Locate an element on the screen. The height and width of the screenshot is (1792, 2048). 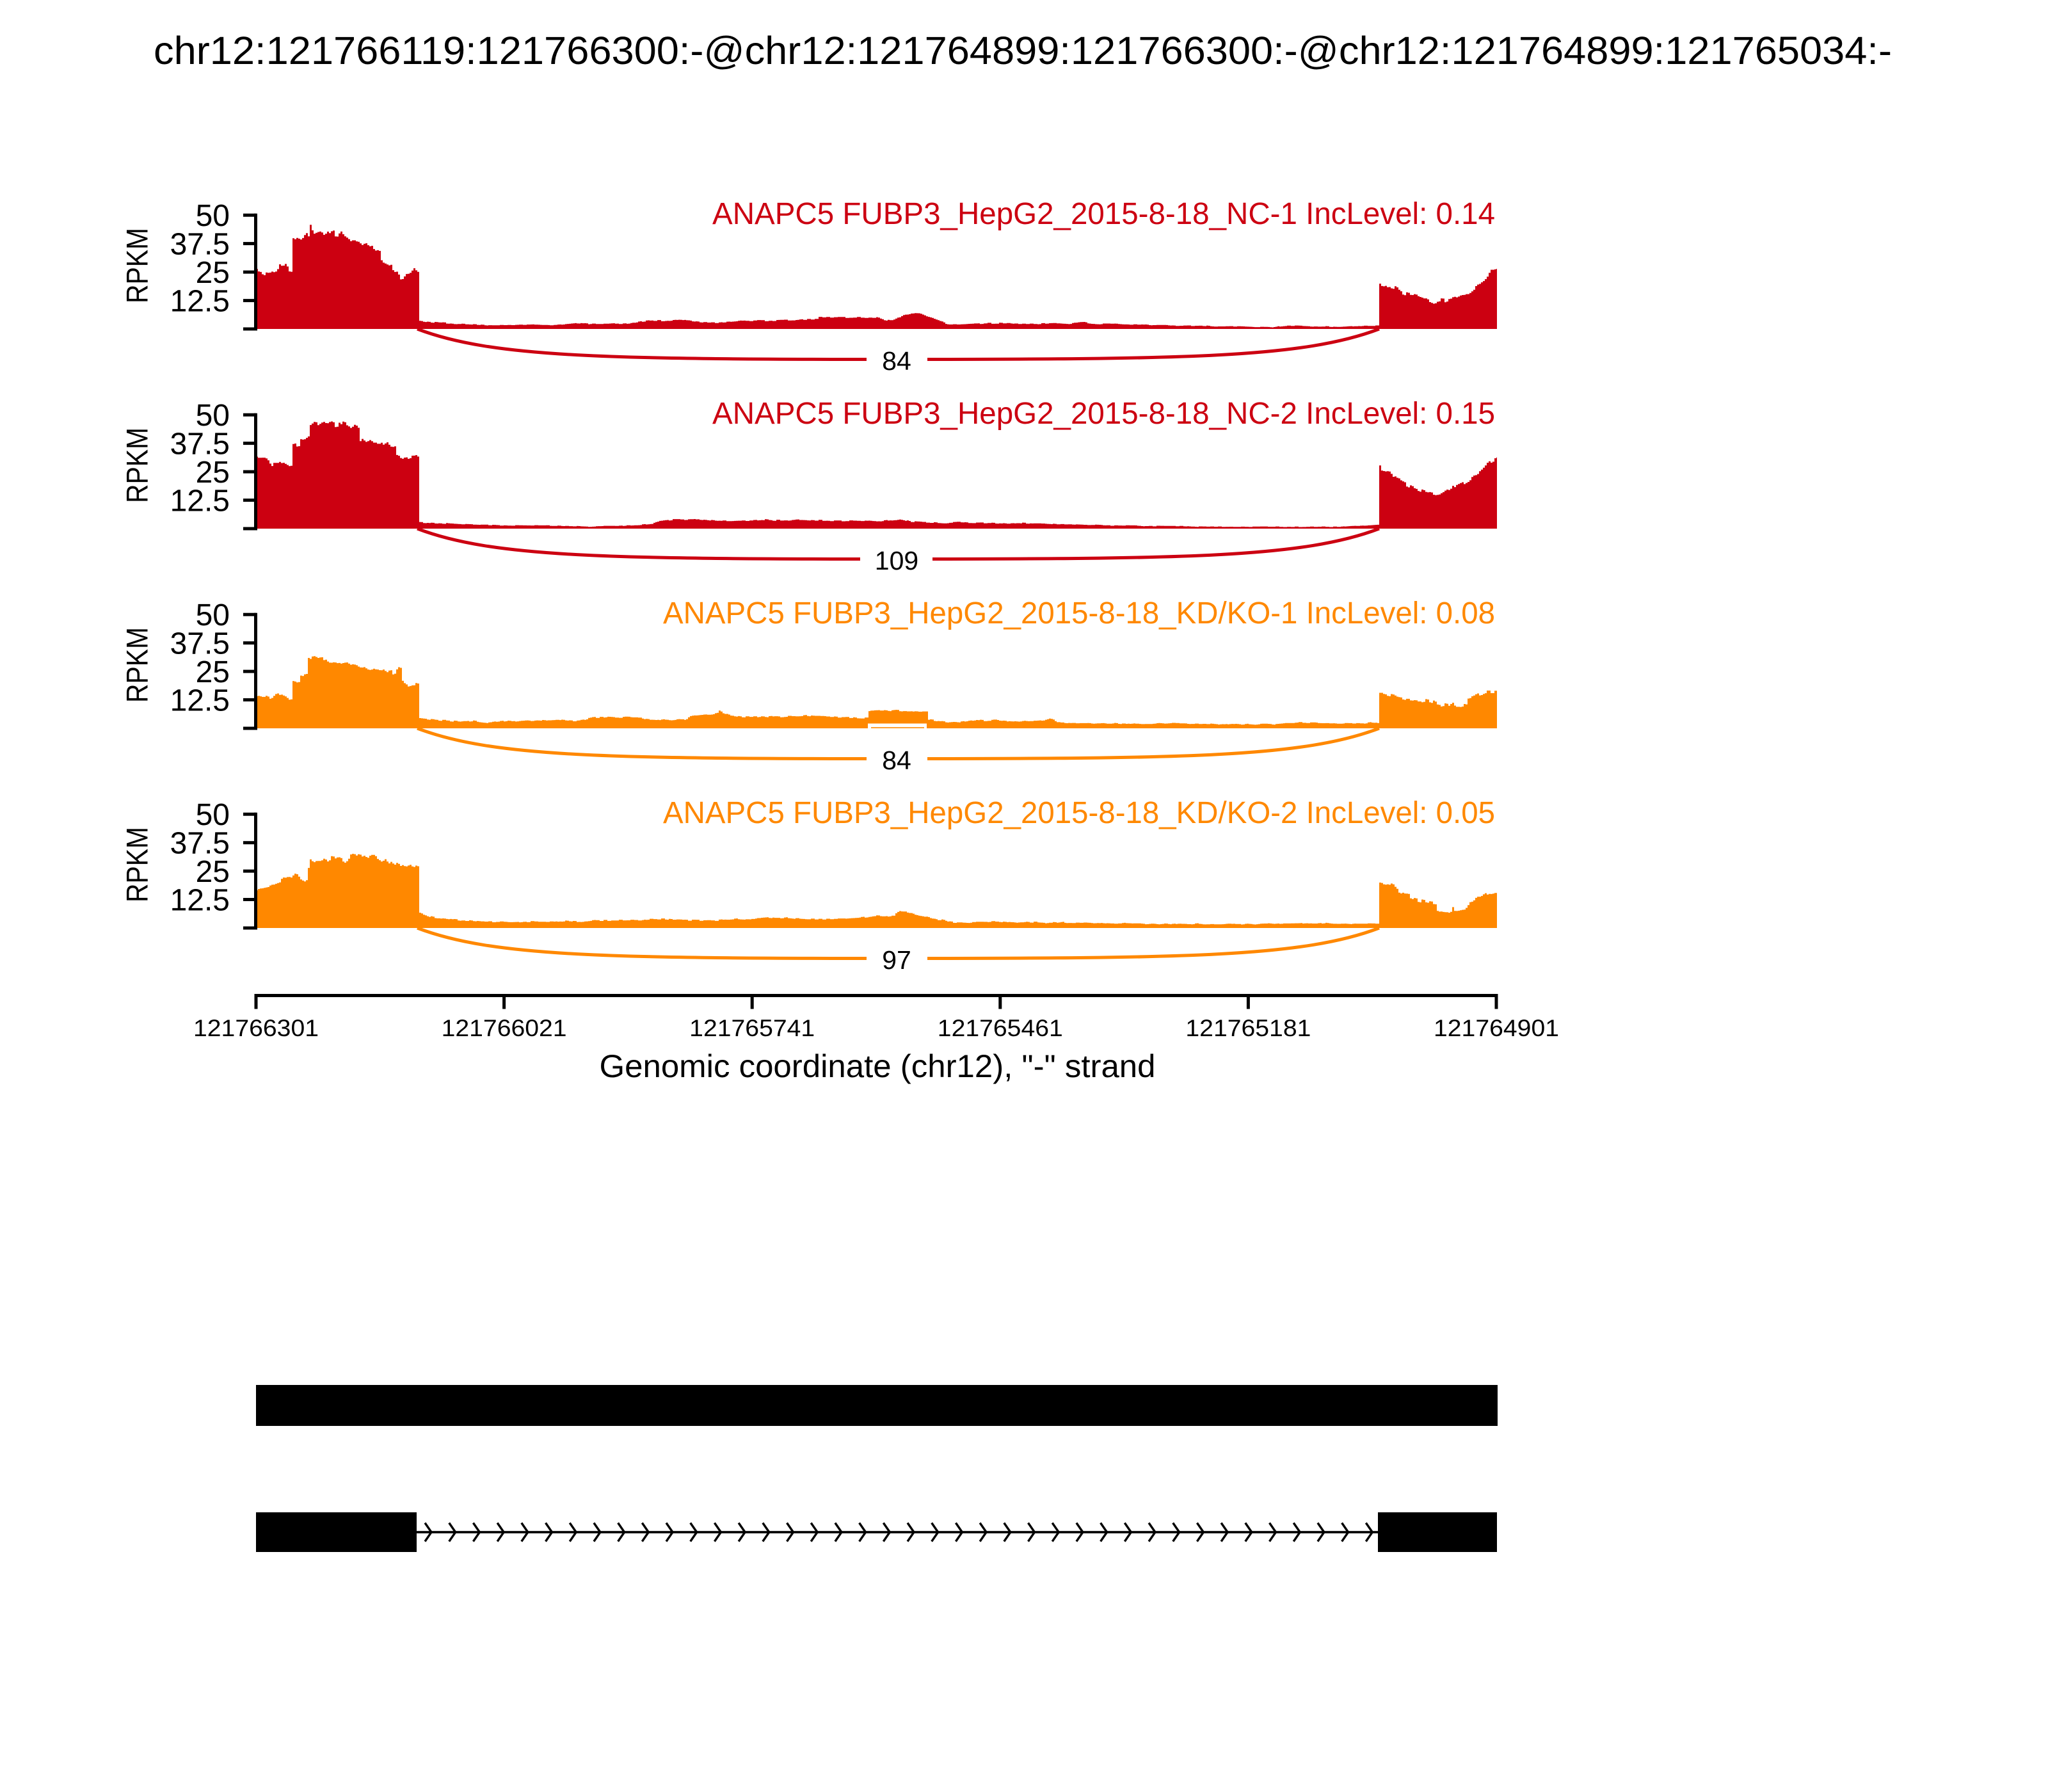
svg-text: 109 is located at coordinates (896, 560).